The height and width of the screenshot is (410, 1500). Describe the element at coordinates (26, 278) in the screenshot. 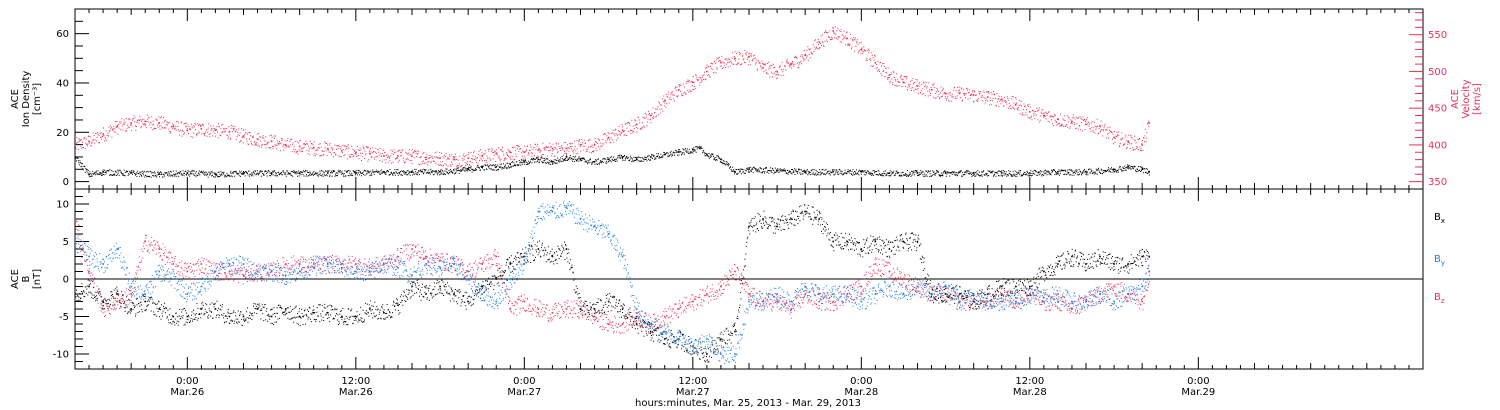

I see `y-axis-label: B` at that location.